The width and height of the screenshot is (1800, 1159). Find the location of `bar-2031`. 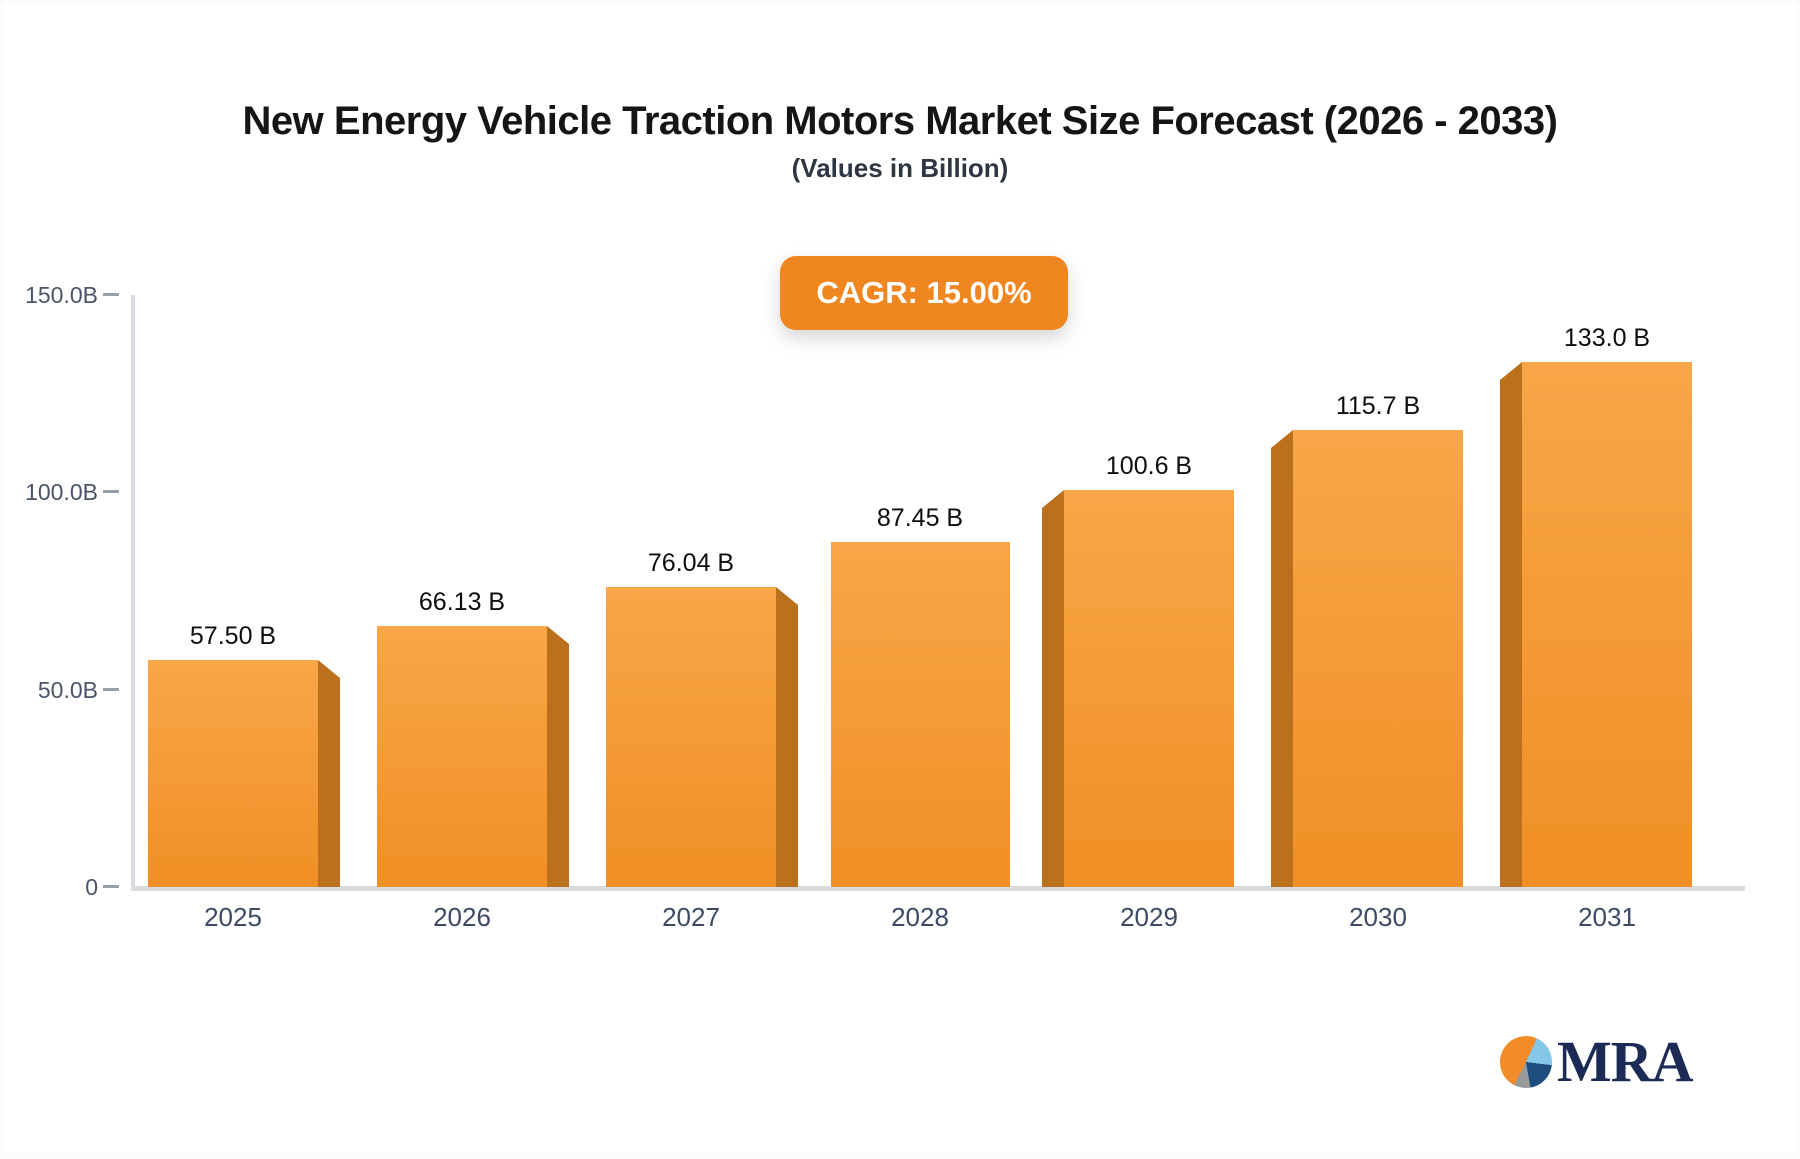

bar-2031 is located at coordinates (1596, 624).